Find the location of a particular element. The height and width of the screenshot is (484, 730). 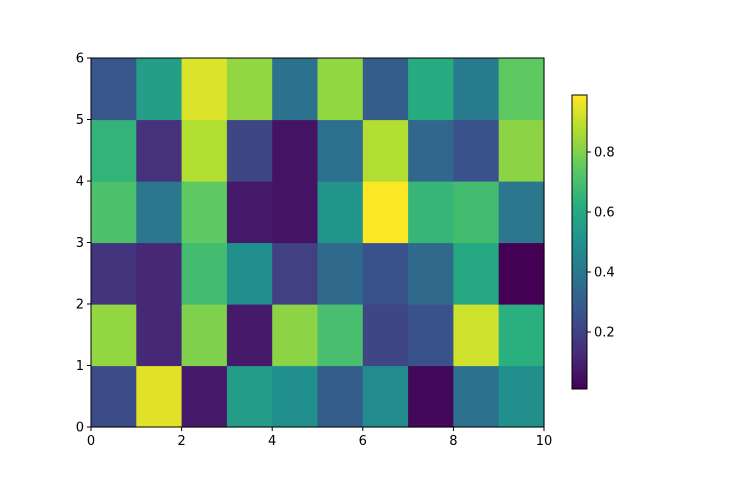

y-tick-label: 1 is located at coordinates (80, 366).